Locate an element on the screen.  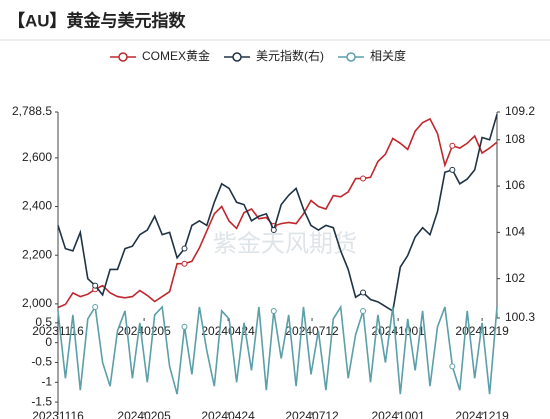
y2-tick-label: 102 is located at coordinates (515, 278).